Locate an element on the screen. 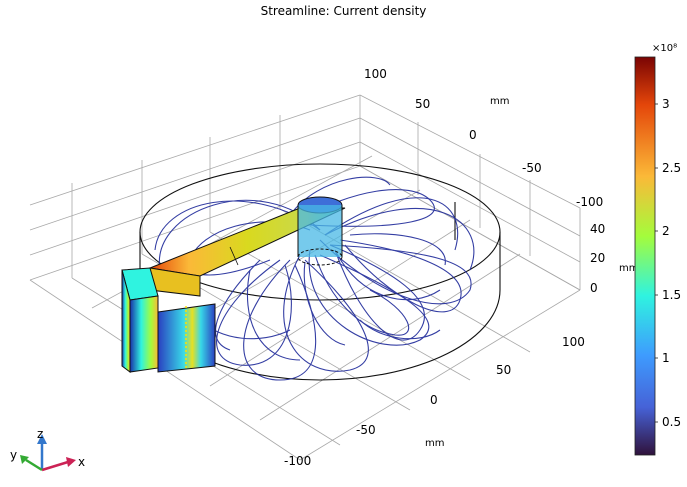 The image size is (687, 487). triad-x-axis is located at coordinates (55, 466).